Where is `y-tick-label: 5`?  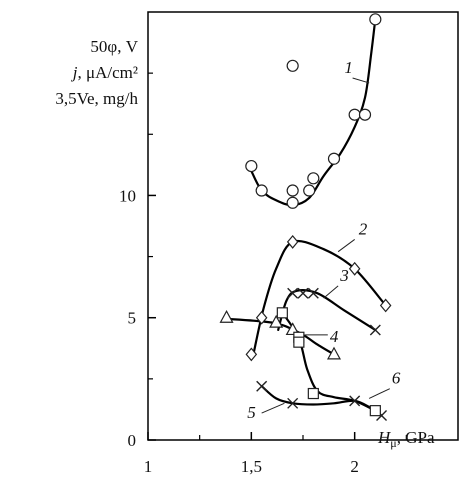 y-tick-label: 5 is located at coordinates (132, 318).